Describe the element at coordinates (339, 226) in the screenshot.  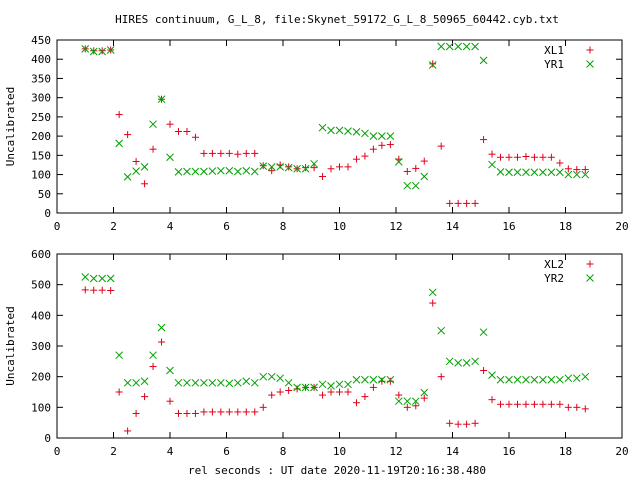
I see `x-tick-label: 10` at that location.